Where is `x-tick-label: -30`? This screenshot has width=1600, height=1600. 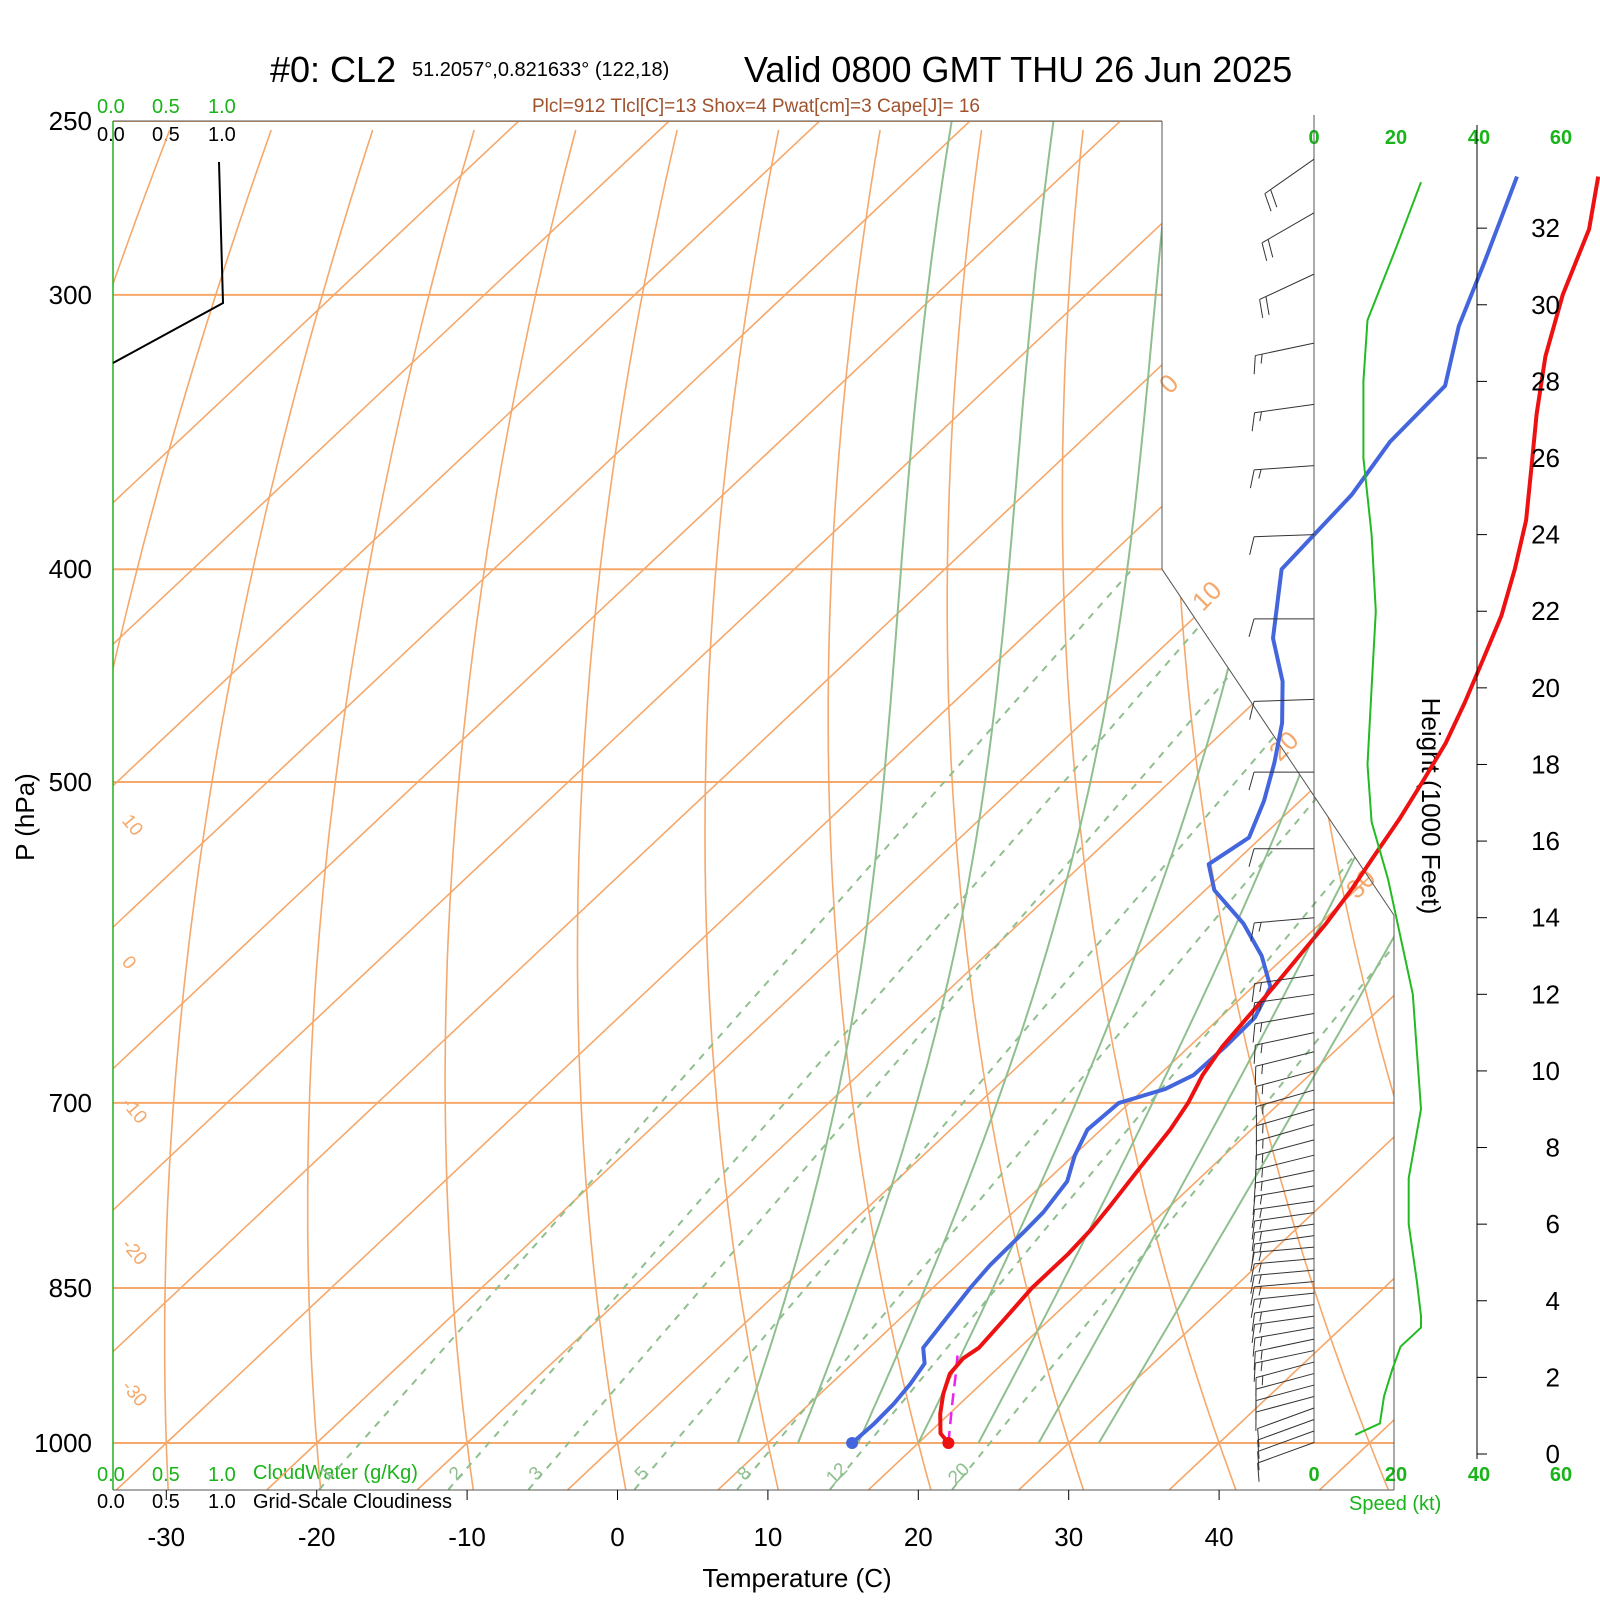 x-tick-label: -30 is located at coordinates (167, 1537).